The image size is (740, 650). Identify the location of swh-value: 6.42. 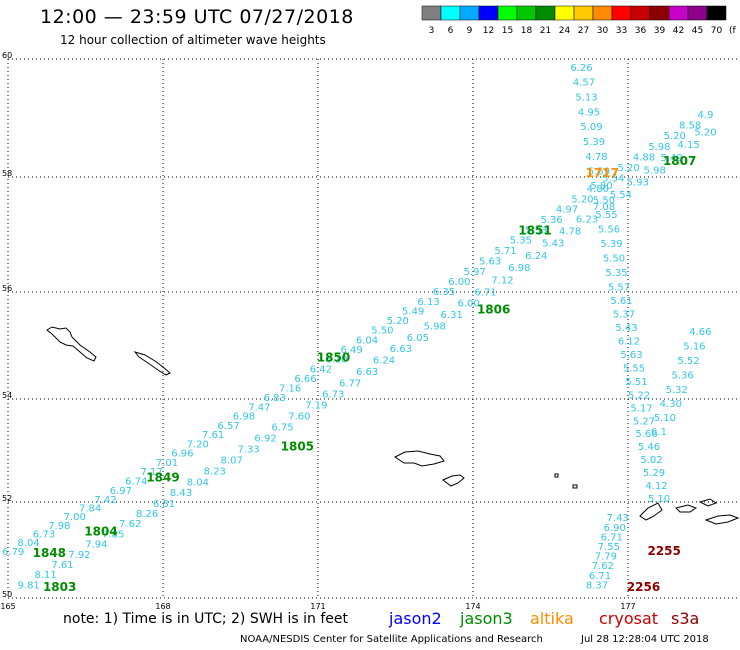
(321, 369).